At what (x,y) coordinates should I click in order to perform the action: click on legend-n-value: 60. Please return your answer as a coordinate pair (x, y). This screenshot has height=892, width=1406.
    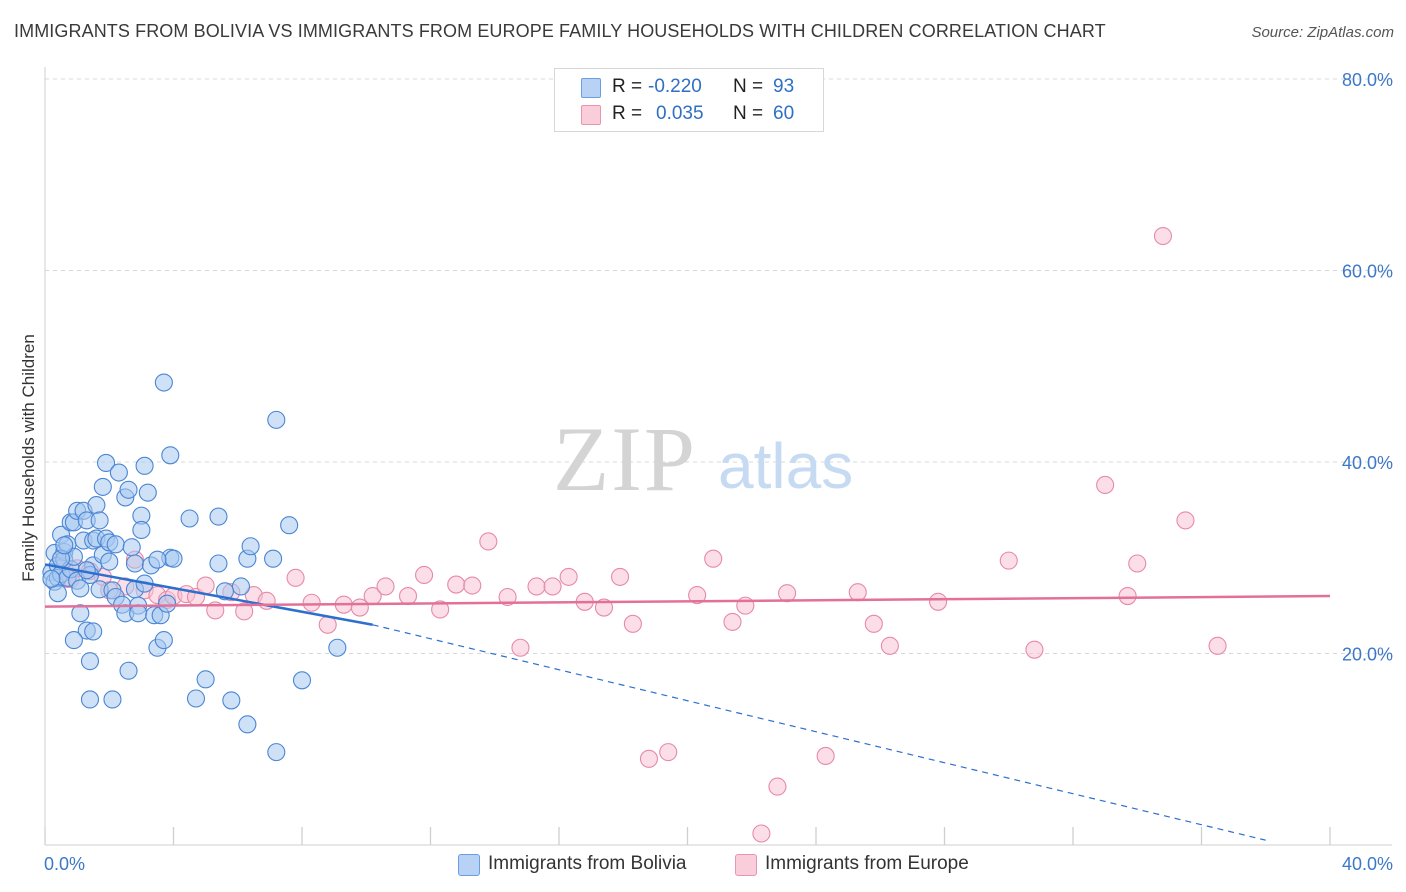
    Looking at the image, I should click on (784, 113).